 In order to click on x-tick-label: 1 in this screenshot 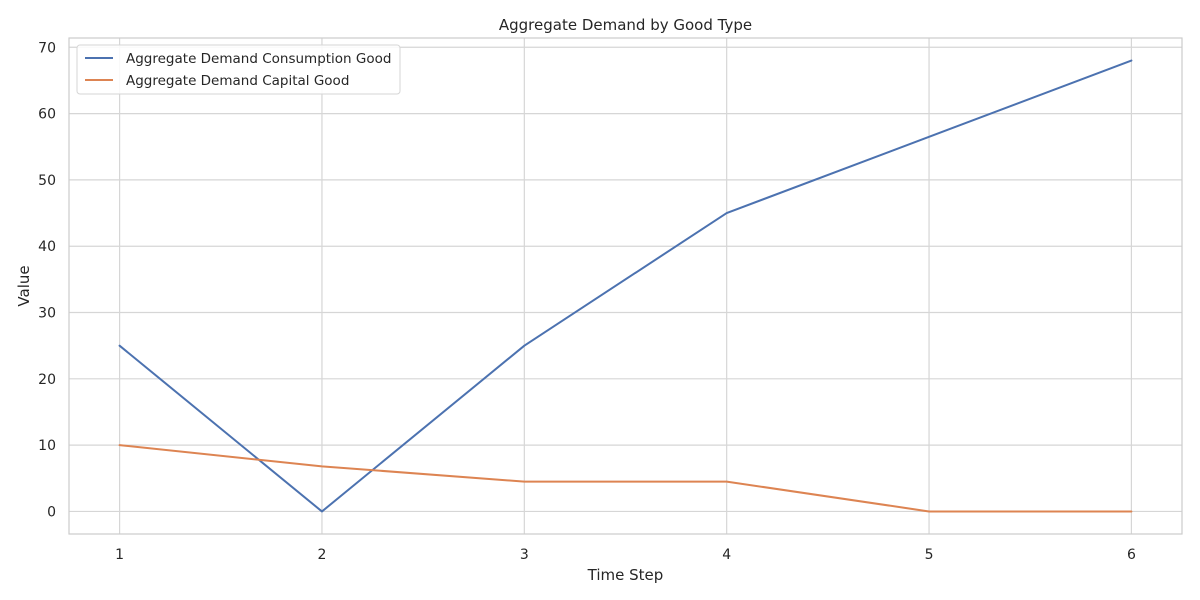, I will do `click(119, 555)`.